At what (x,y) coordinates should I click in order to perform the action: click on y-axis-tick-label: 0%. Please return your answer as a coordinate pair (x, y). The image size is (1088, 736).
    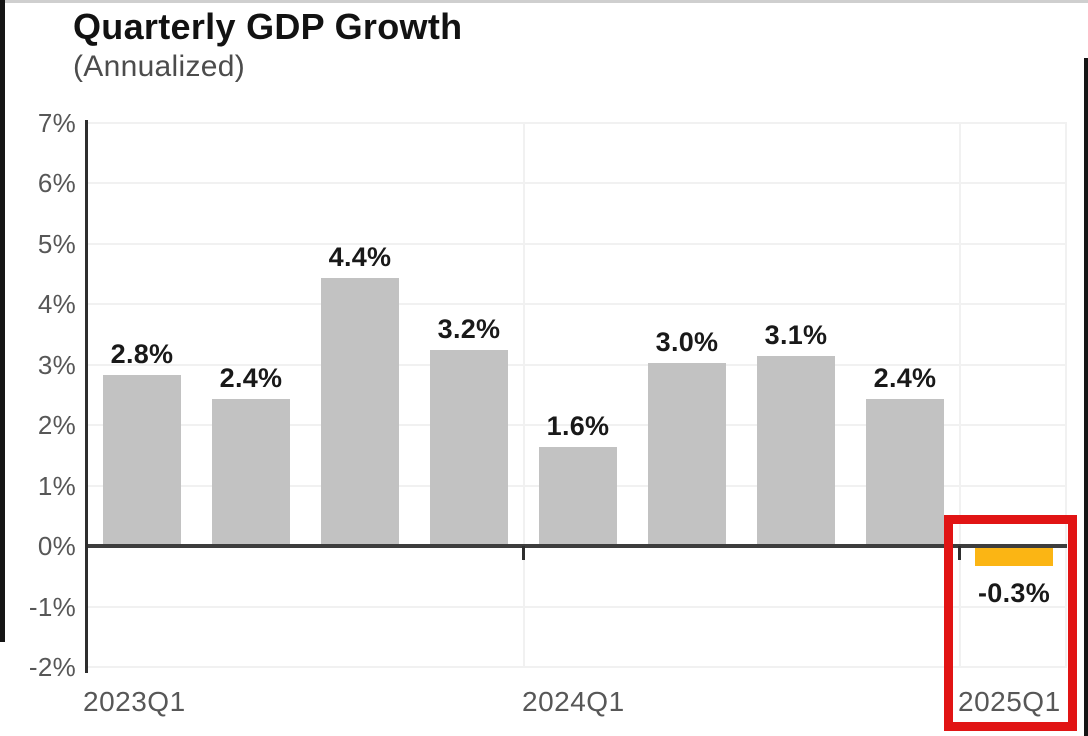
    Looking at the image, I should click on (56, 546).